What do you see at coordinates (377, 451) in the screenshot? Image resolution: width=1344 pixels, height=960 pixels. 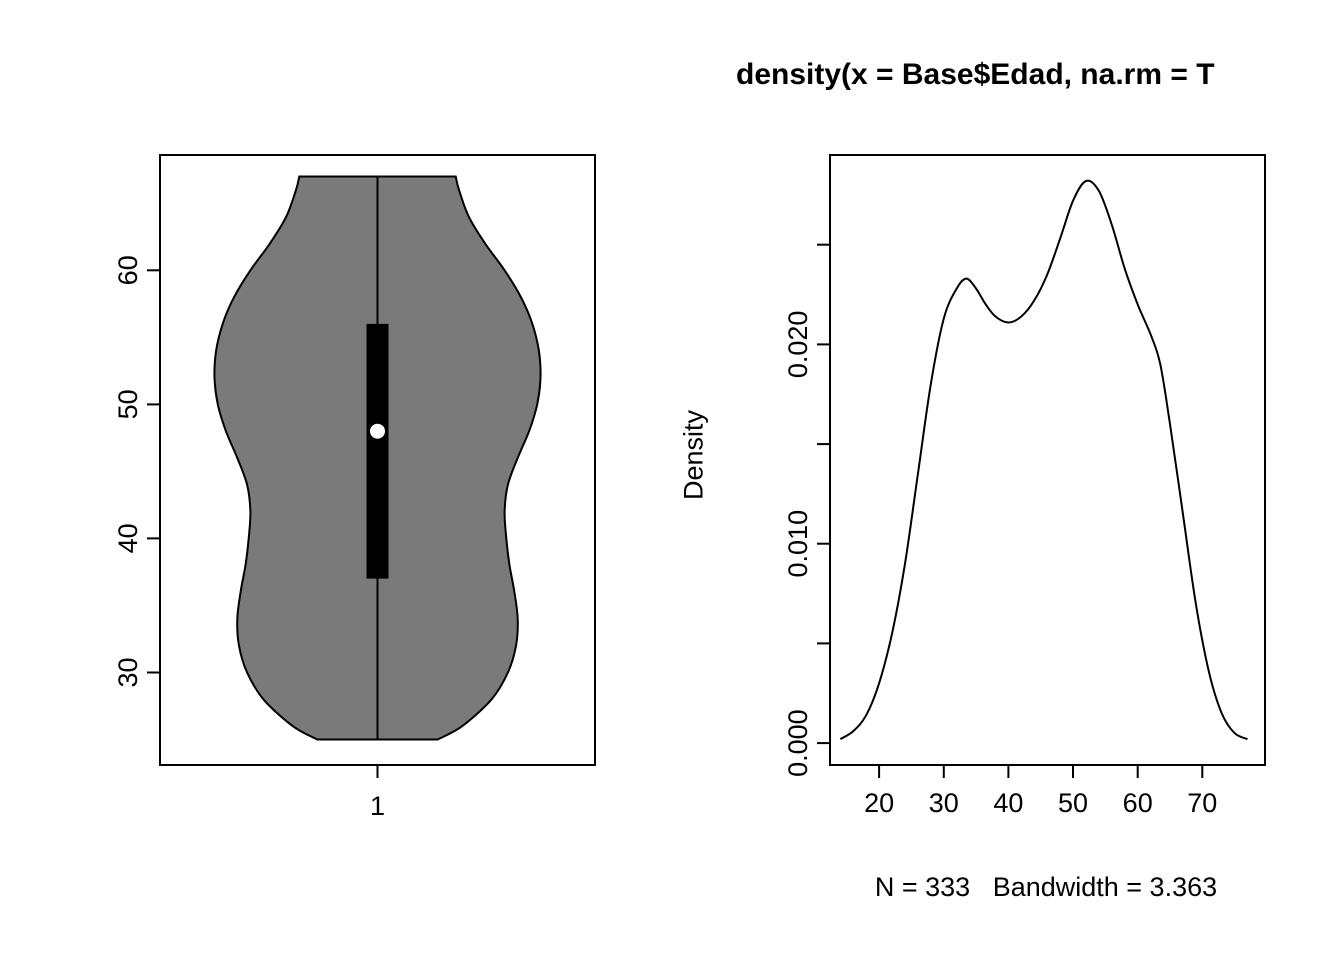 I see `iqr-box` at bounding box center [377, 451].